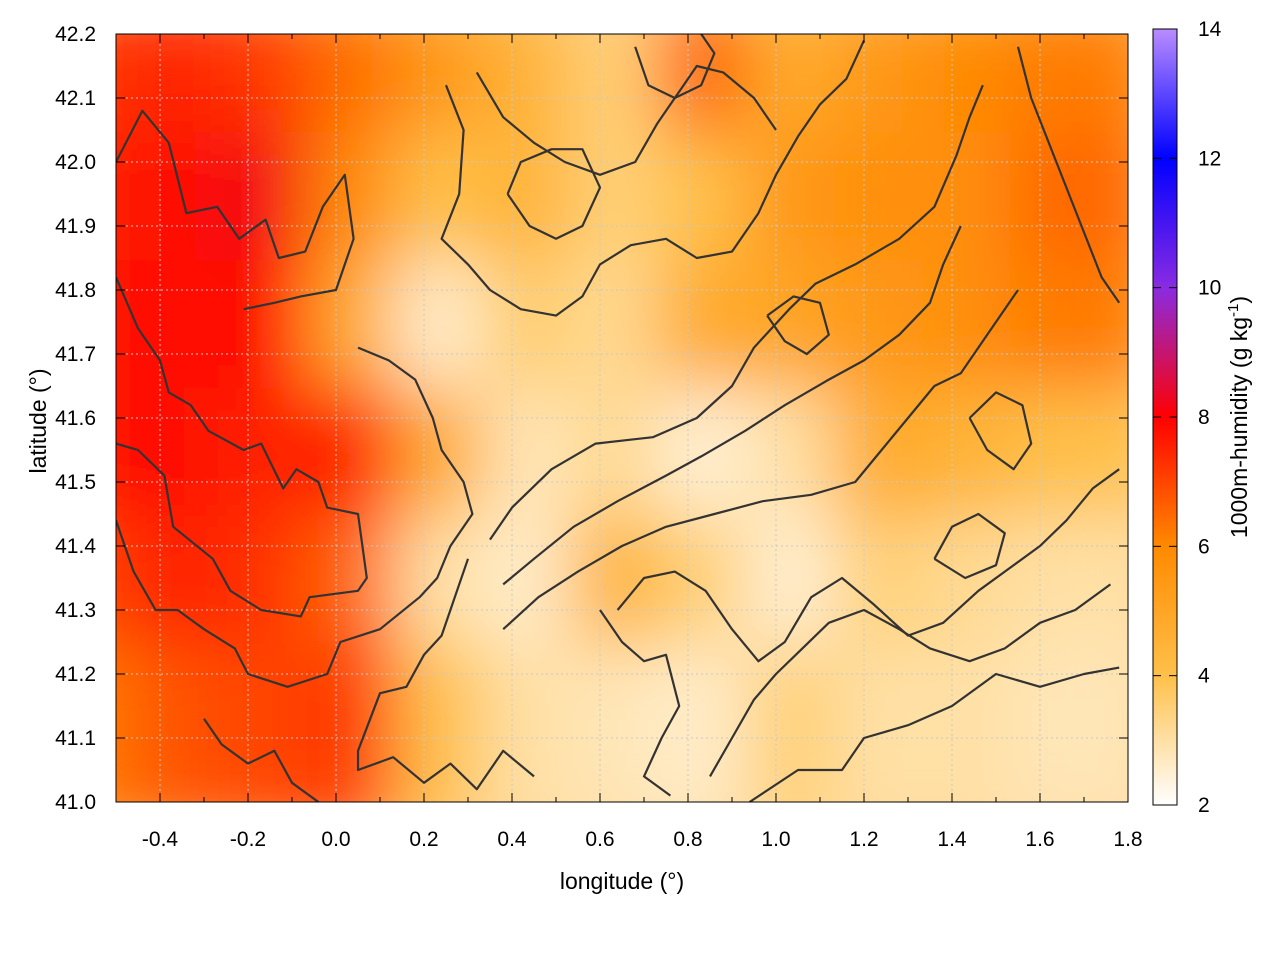 This screenshot has height=960, width=1280. Describe the element at coordinates (335, 839) in the screenshot. I see `x-tick-label: 0.0` at that location.